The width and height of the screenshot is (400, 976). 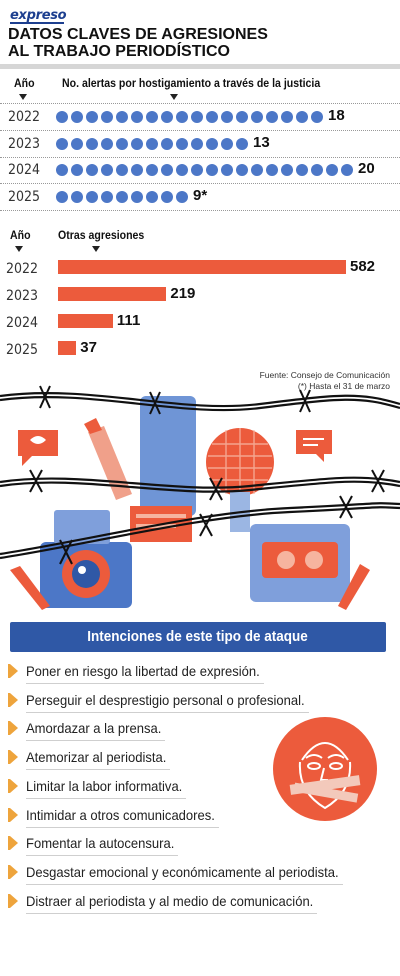 What do you see at coordinates (363, 266) in the screenshot?
I see `chart2-value-label: 582` at bounding box center [363, 266].